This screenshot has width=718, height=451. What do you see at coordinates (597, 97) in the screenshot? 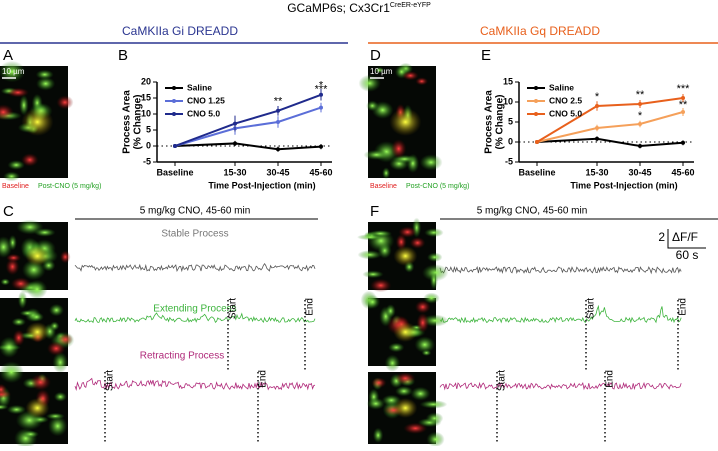
I see `significance: *` at bounding box center [597, 97].